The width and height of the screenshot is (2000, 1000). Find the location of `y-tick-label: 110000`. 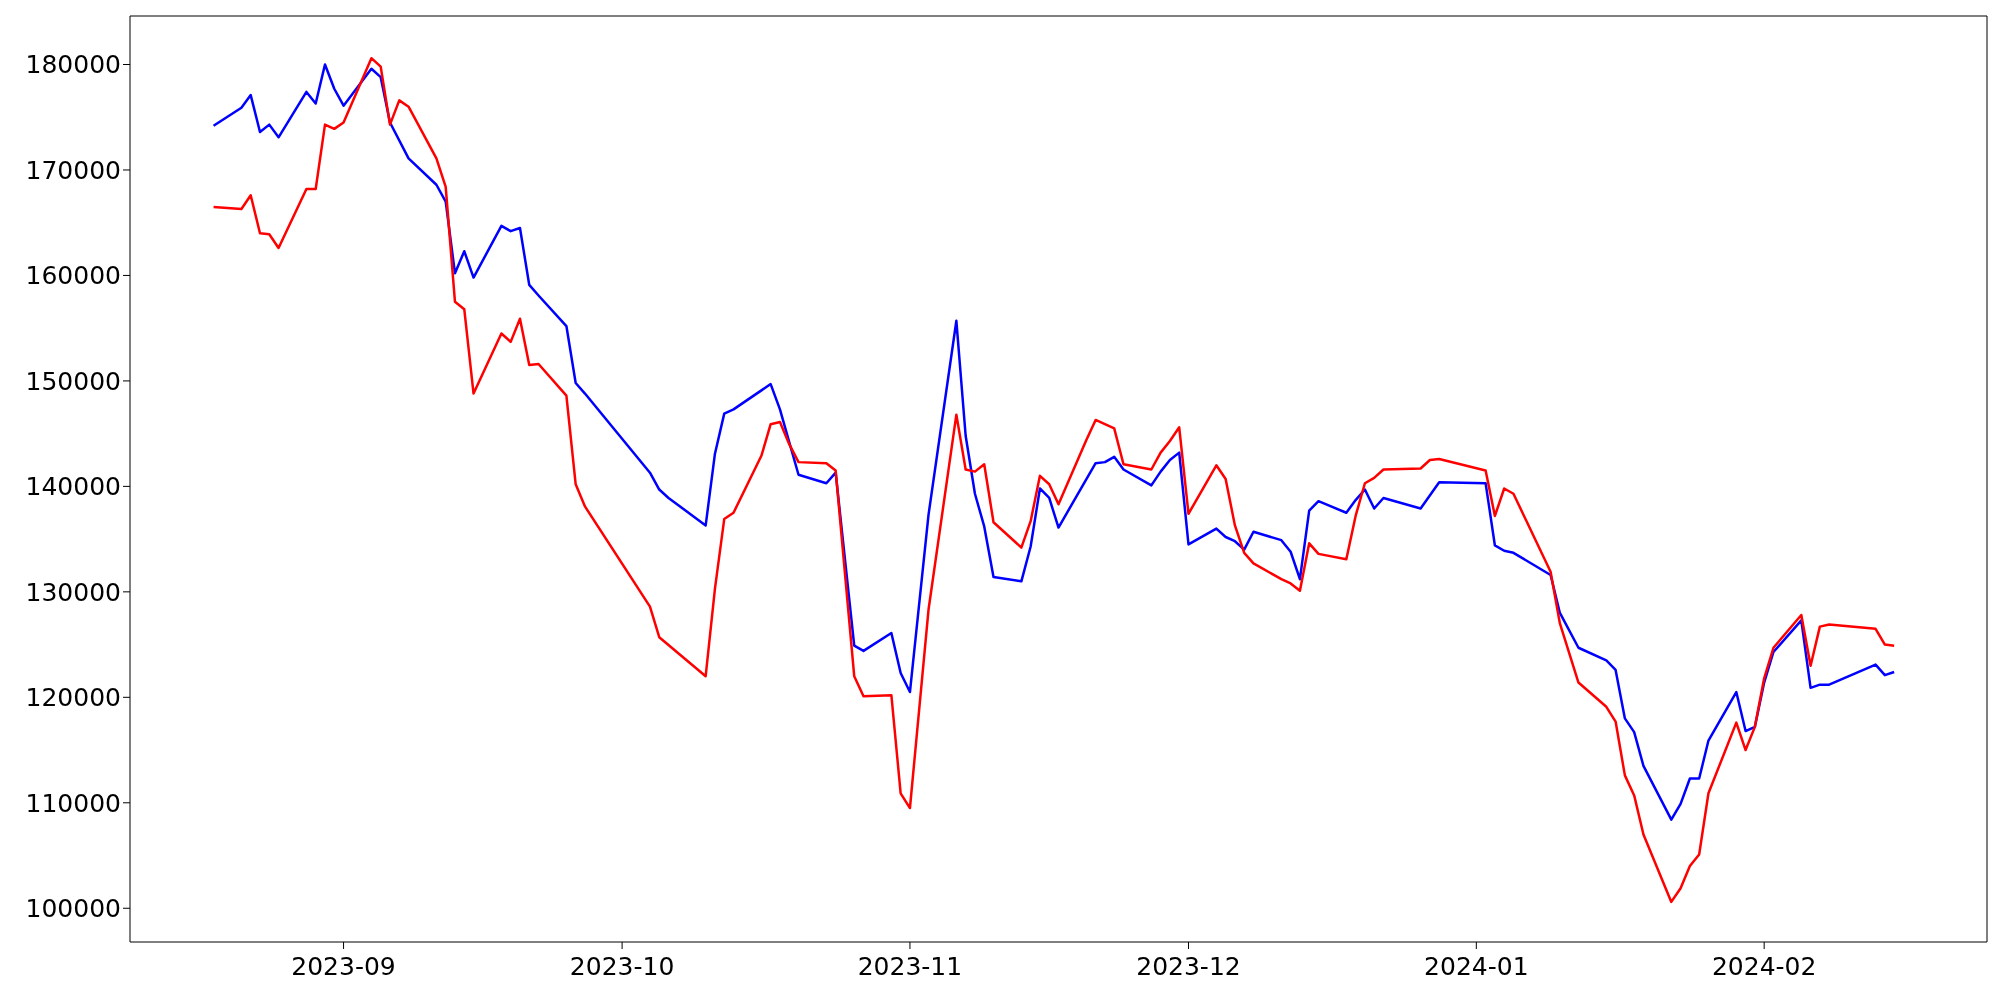

y-tick-label: 110000 is located at coordinates (73, 803).